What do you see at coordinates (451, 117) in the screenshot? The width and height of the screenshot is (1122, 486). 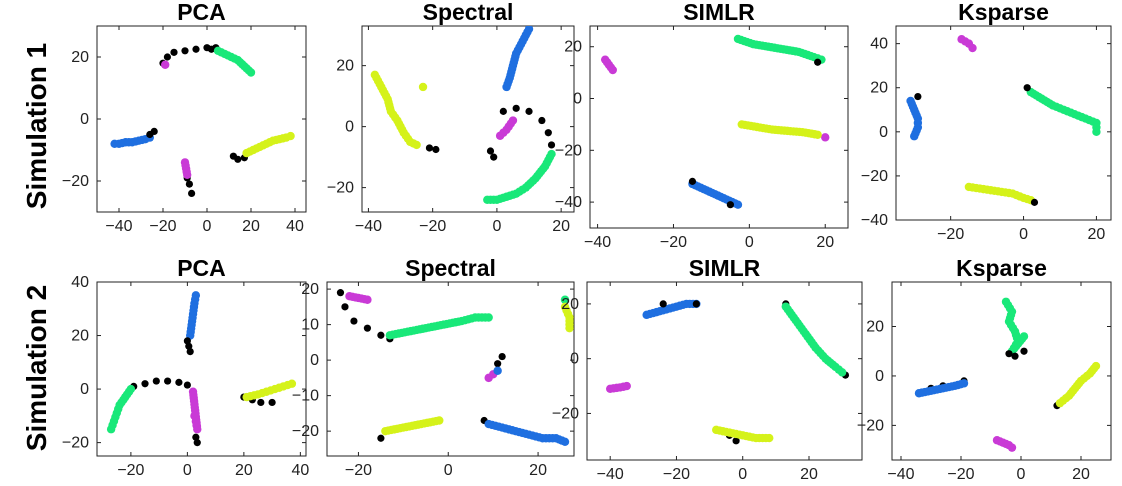 I see `scatter-panel-2: Spectral −40 −20 0 20 −20 0 20` at bounding box center [451, 117].